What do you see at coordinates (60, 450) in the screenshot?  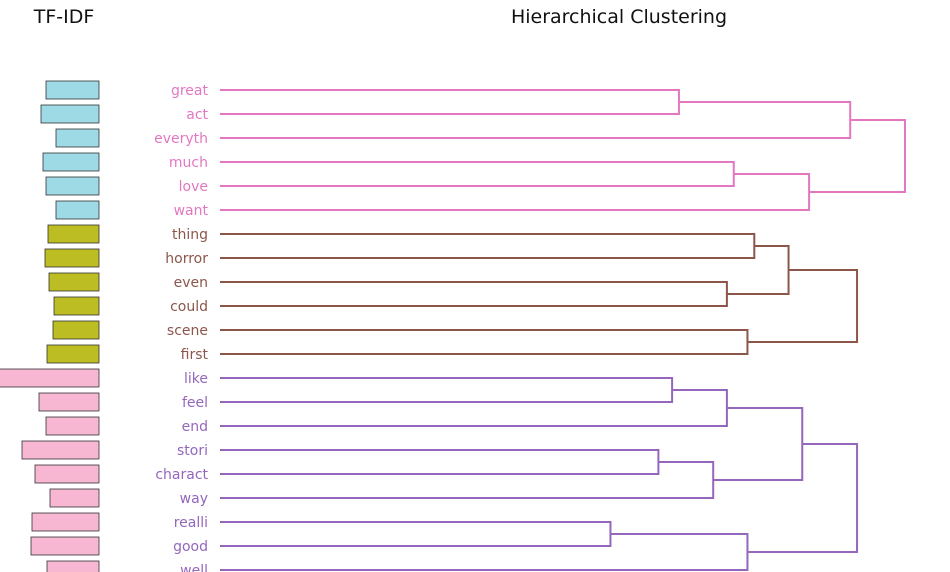 I see `tfidf-bar-stori` at bounding box center [60, 450].